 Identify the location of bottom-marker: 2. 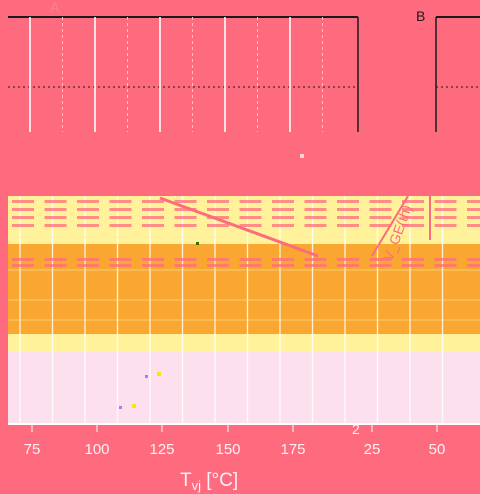
(356, 429).